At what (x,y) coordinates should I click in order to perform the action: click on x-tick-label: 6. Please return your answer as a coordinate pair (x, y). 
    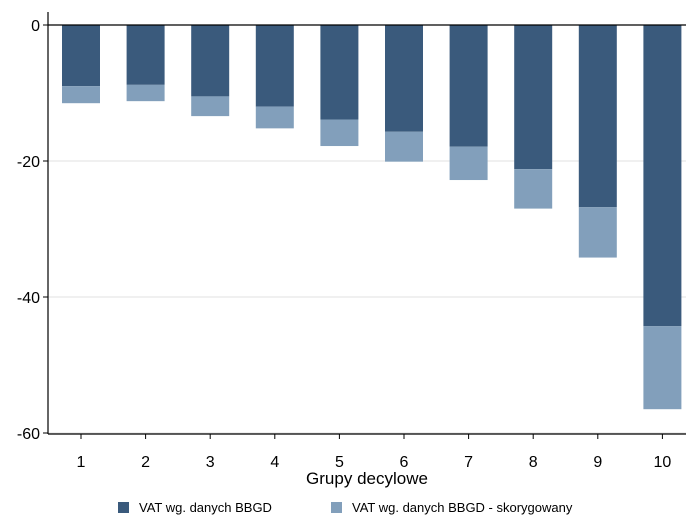
    Looking at the image, I should click on (404, 462).